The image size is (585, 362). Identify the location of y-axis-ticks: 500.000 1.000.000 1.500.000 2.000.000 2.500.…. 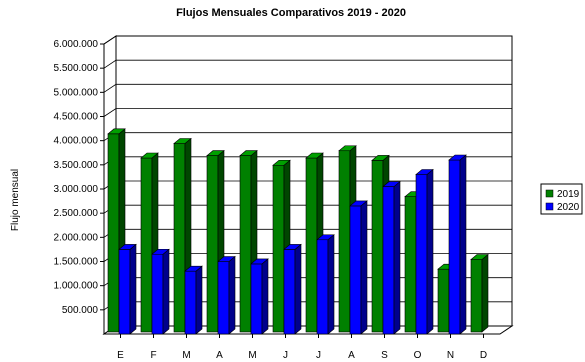
(79, 177).